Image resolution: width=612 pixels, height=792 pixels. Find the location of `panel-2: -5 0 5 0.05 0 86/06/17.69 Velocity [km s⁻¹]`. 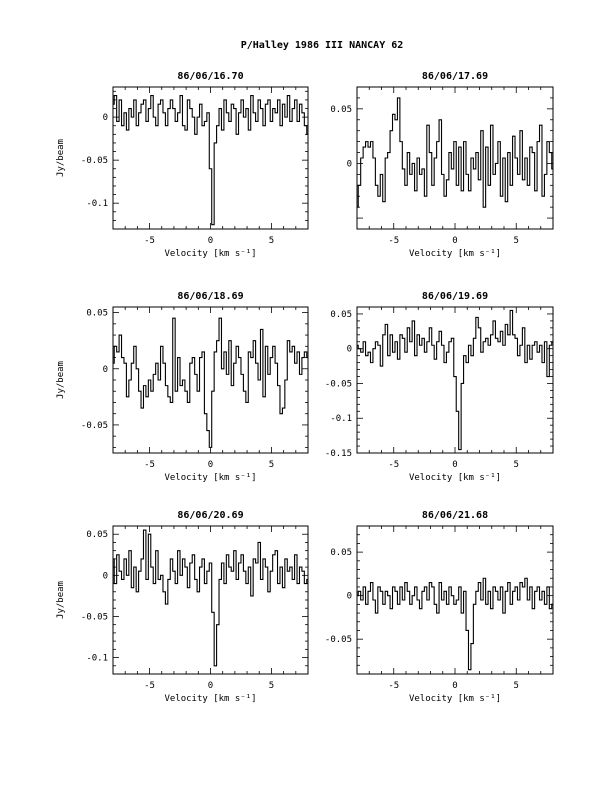

panel-2: -5 0 5 0.05 0 86/06/17.69 Velocity [km s⁻¹] is located at coordinates (442, 165).